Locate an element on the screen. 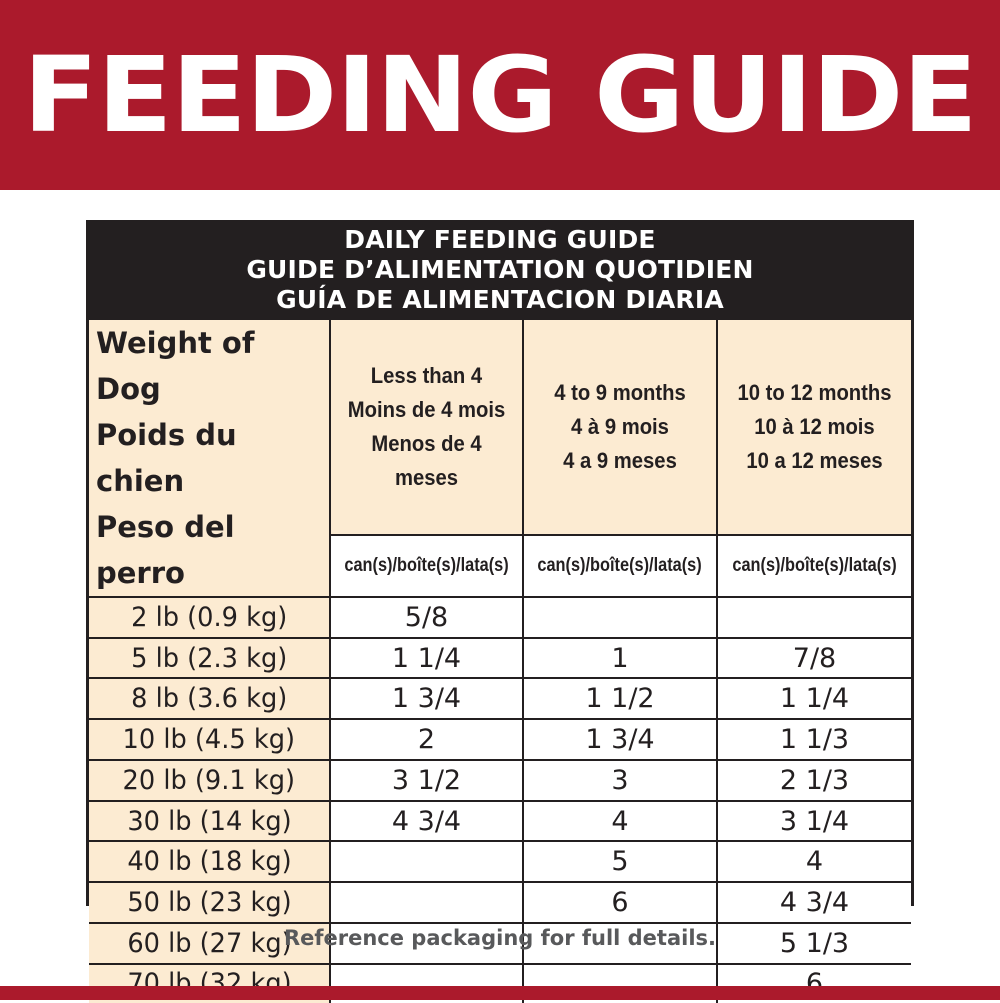 The image size is (1000, 1003). table-title-line-fr: GUIDE D’ALIMENTATION QUOTIDIEN is located at coordinates (500, 269).